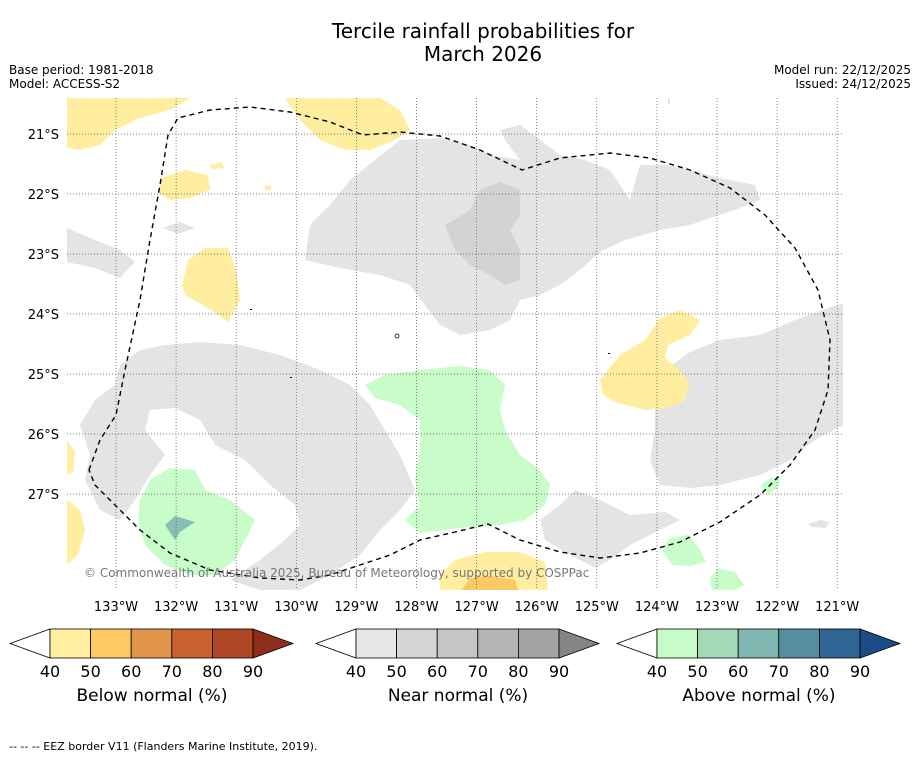 Image resolution: width=919 pixels, height=758 pixels. Describe the element at coordinates (176, 607) in the screenshot. I see `lon-label: 132°W` at that location.